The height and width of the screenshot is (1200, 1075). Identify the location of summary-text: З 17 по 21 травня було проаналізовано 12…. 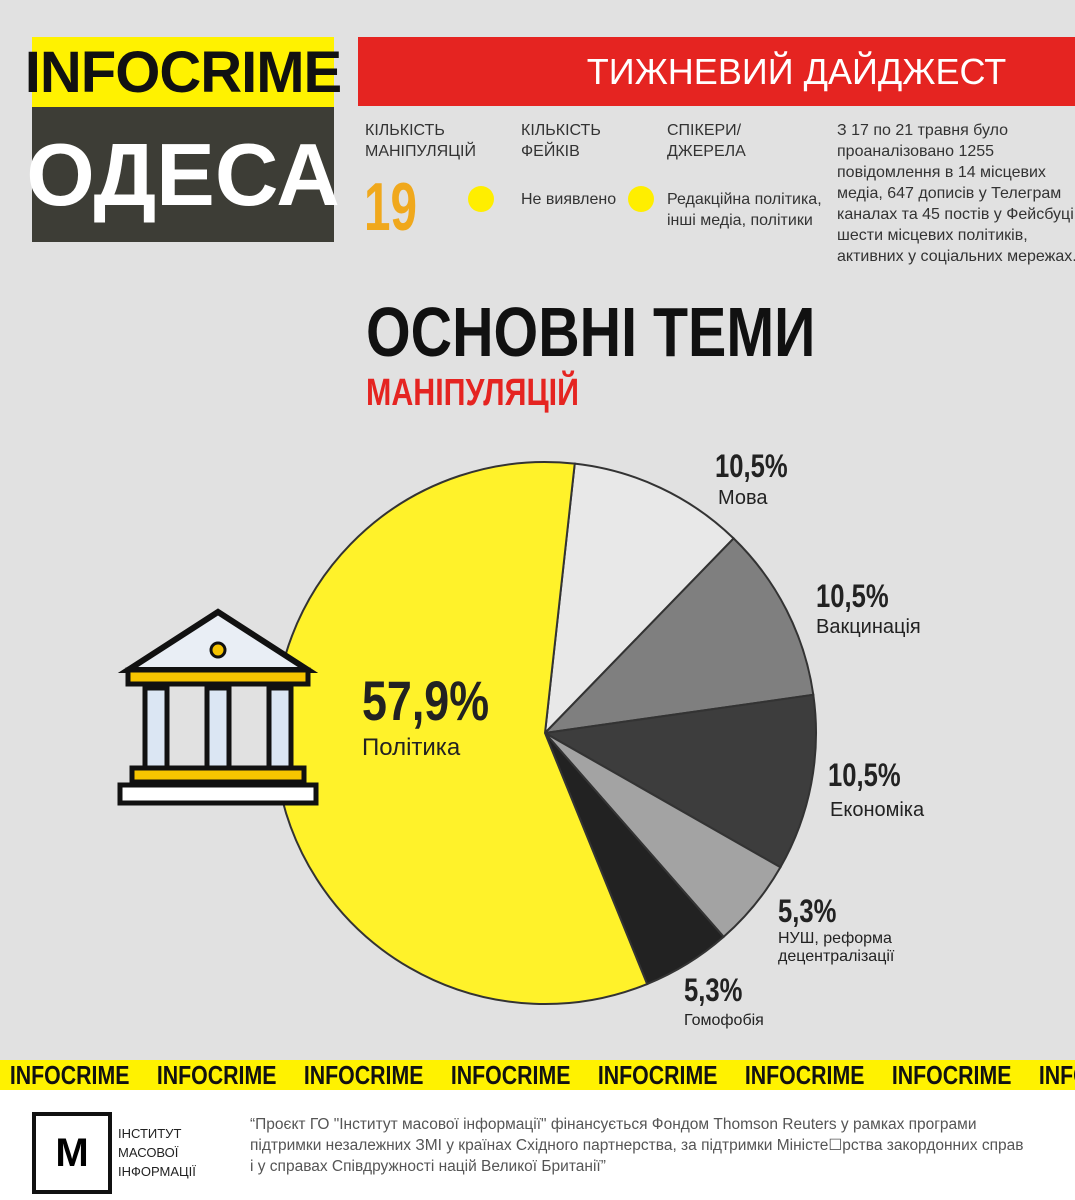
(956, 193).